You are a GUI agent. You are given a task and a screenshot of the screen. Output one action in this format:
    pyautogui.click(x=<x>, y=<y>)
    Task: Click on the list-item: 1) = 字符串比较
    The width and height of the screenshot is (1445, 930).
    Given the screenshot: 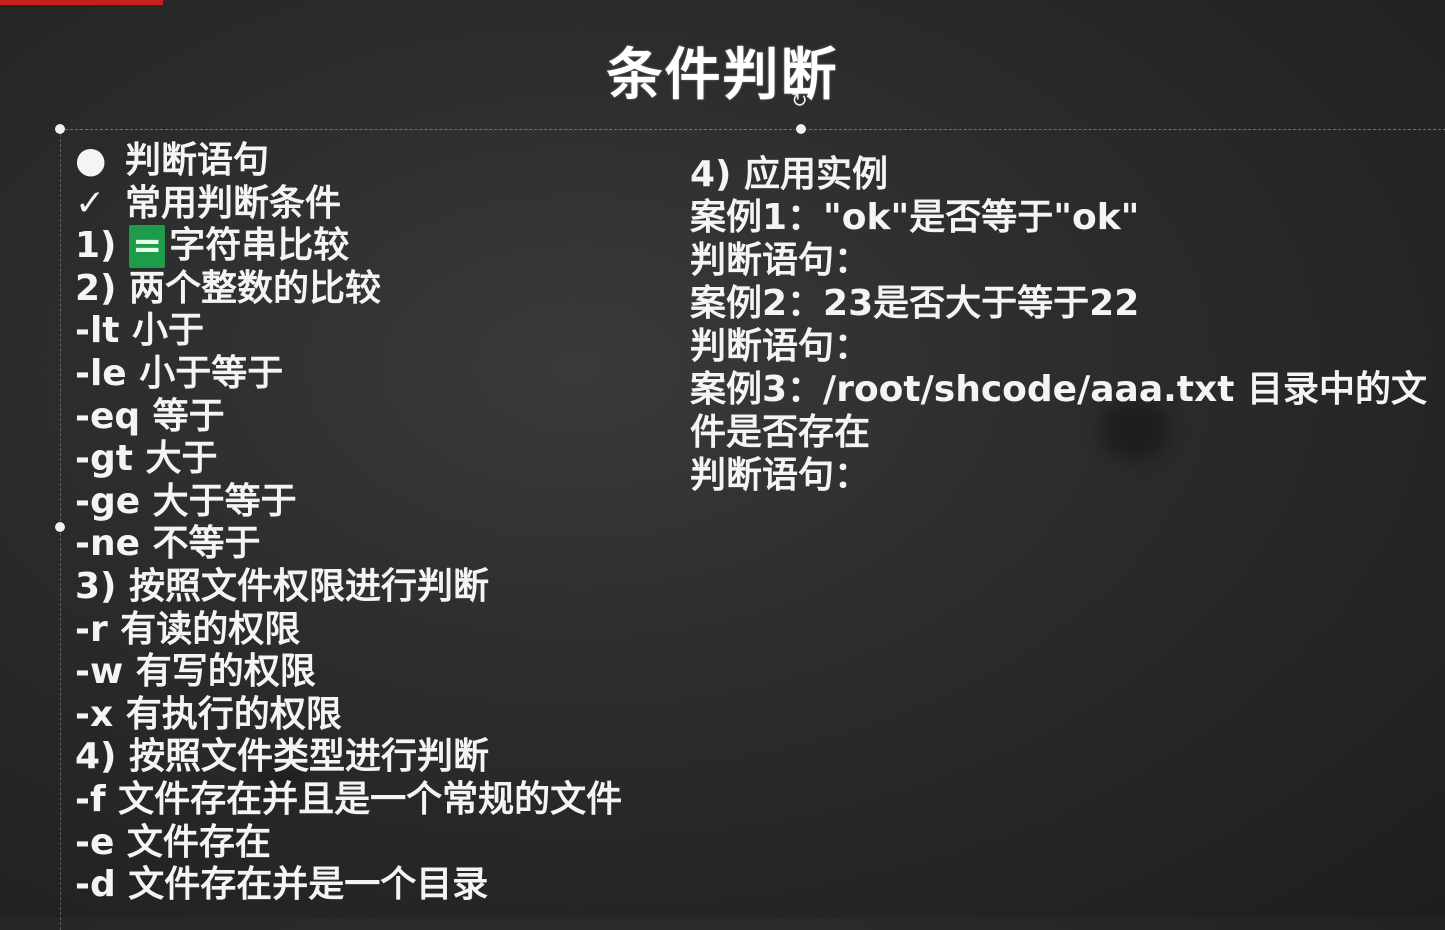 What is the action you would take?
    pyautogui.click(x=212, y=246)
    